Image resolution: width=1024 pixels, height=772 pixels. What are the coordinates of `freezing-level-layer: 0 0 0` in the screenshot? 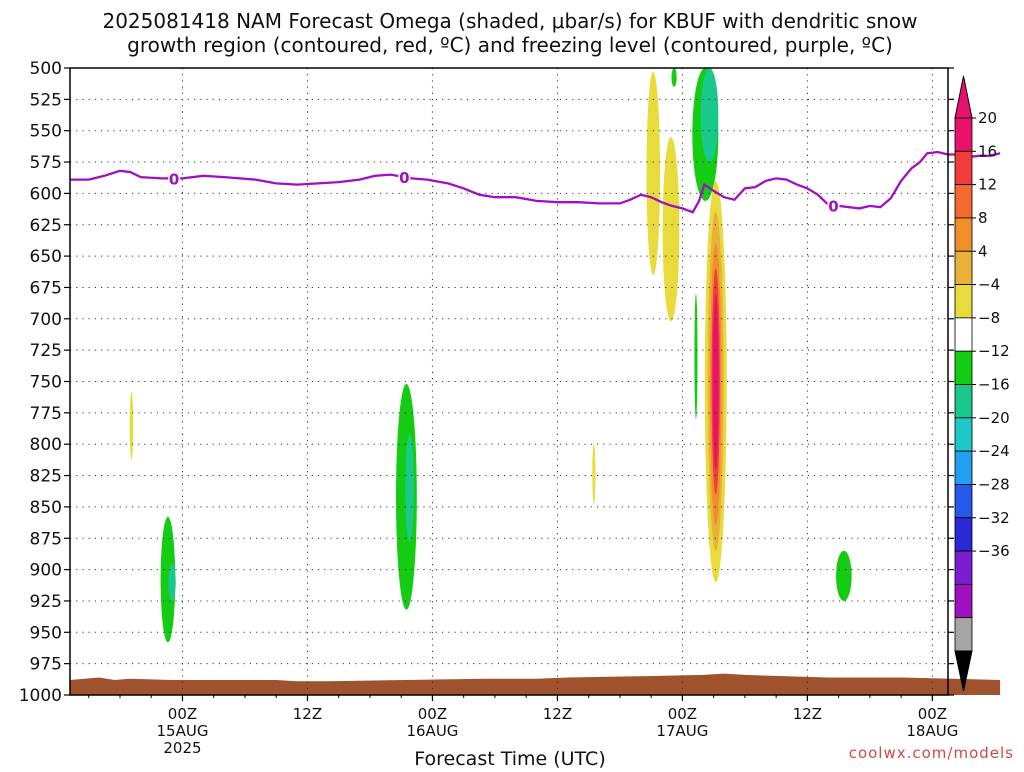 It's located at (535, 182).